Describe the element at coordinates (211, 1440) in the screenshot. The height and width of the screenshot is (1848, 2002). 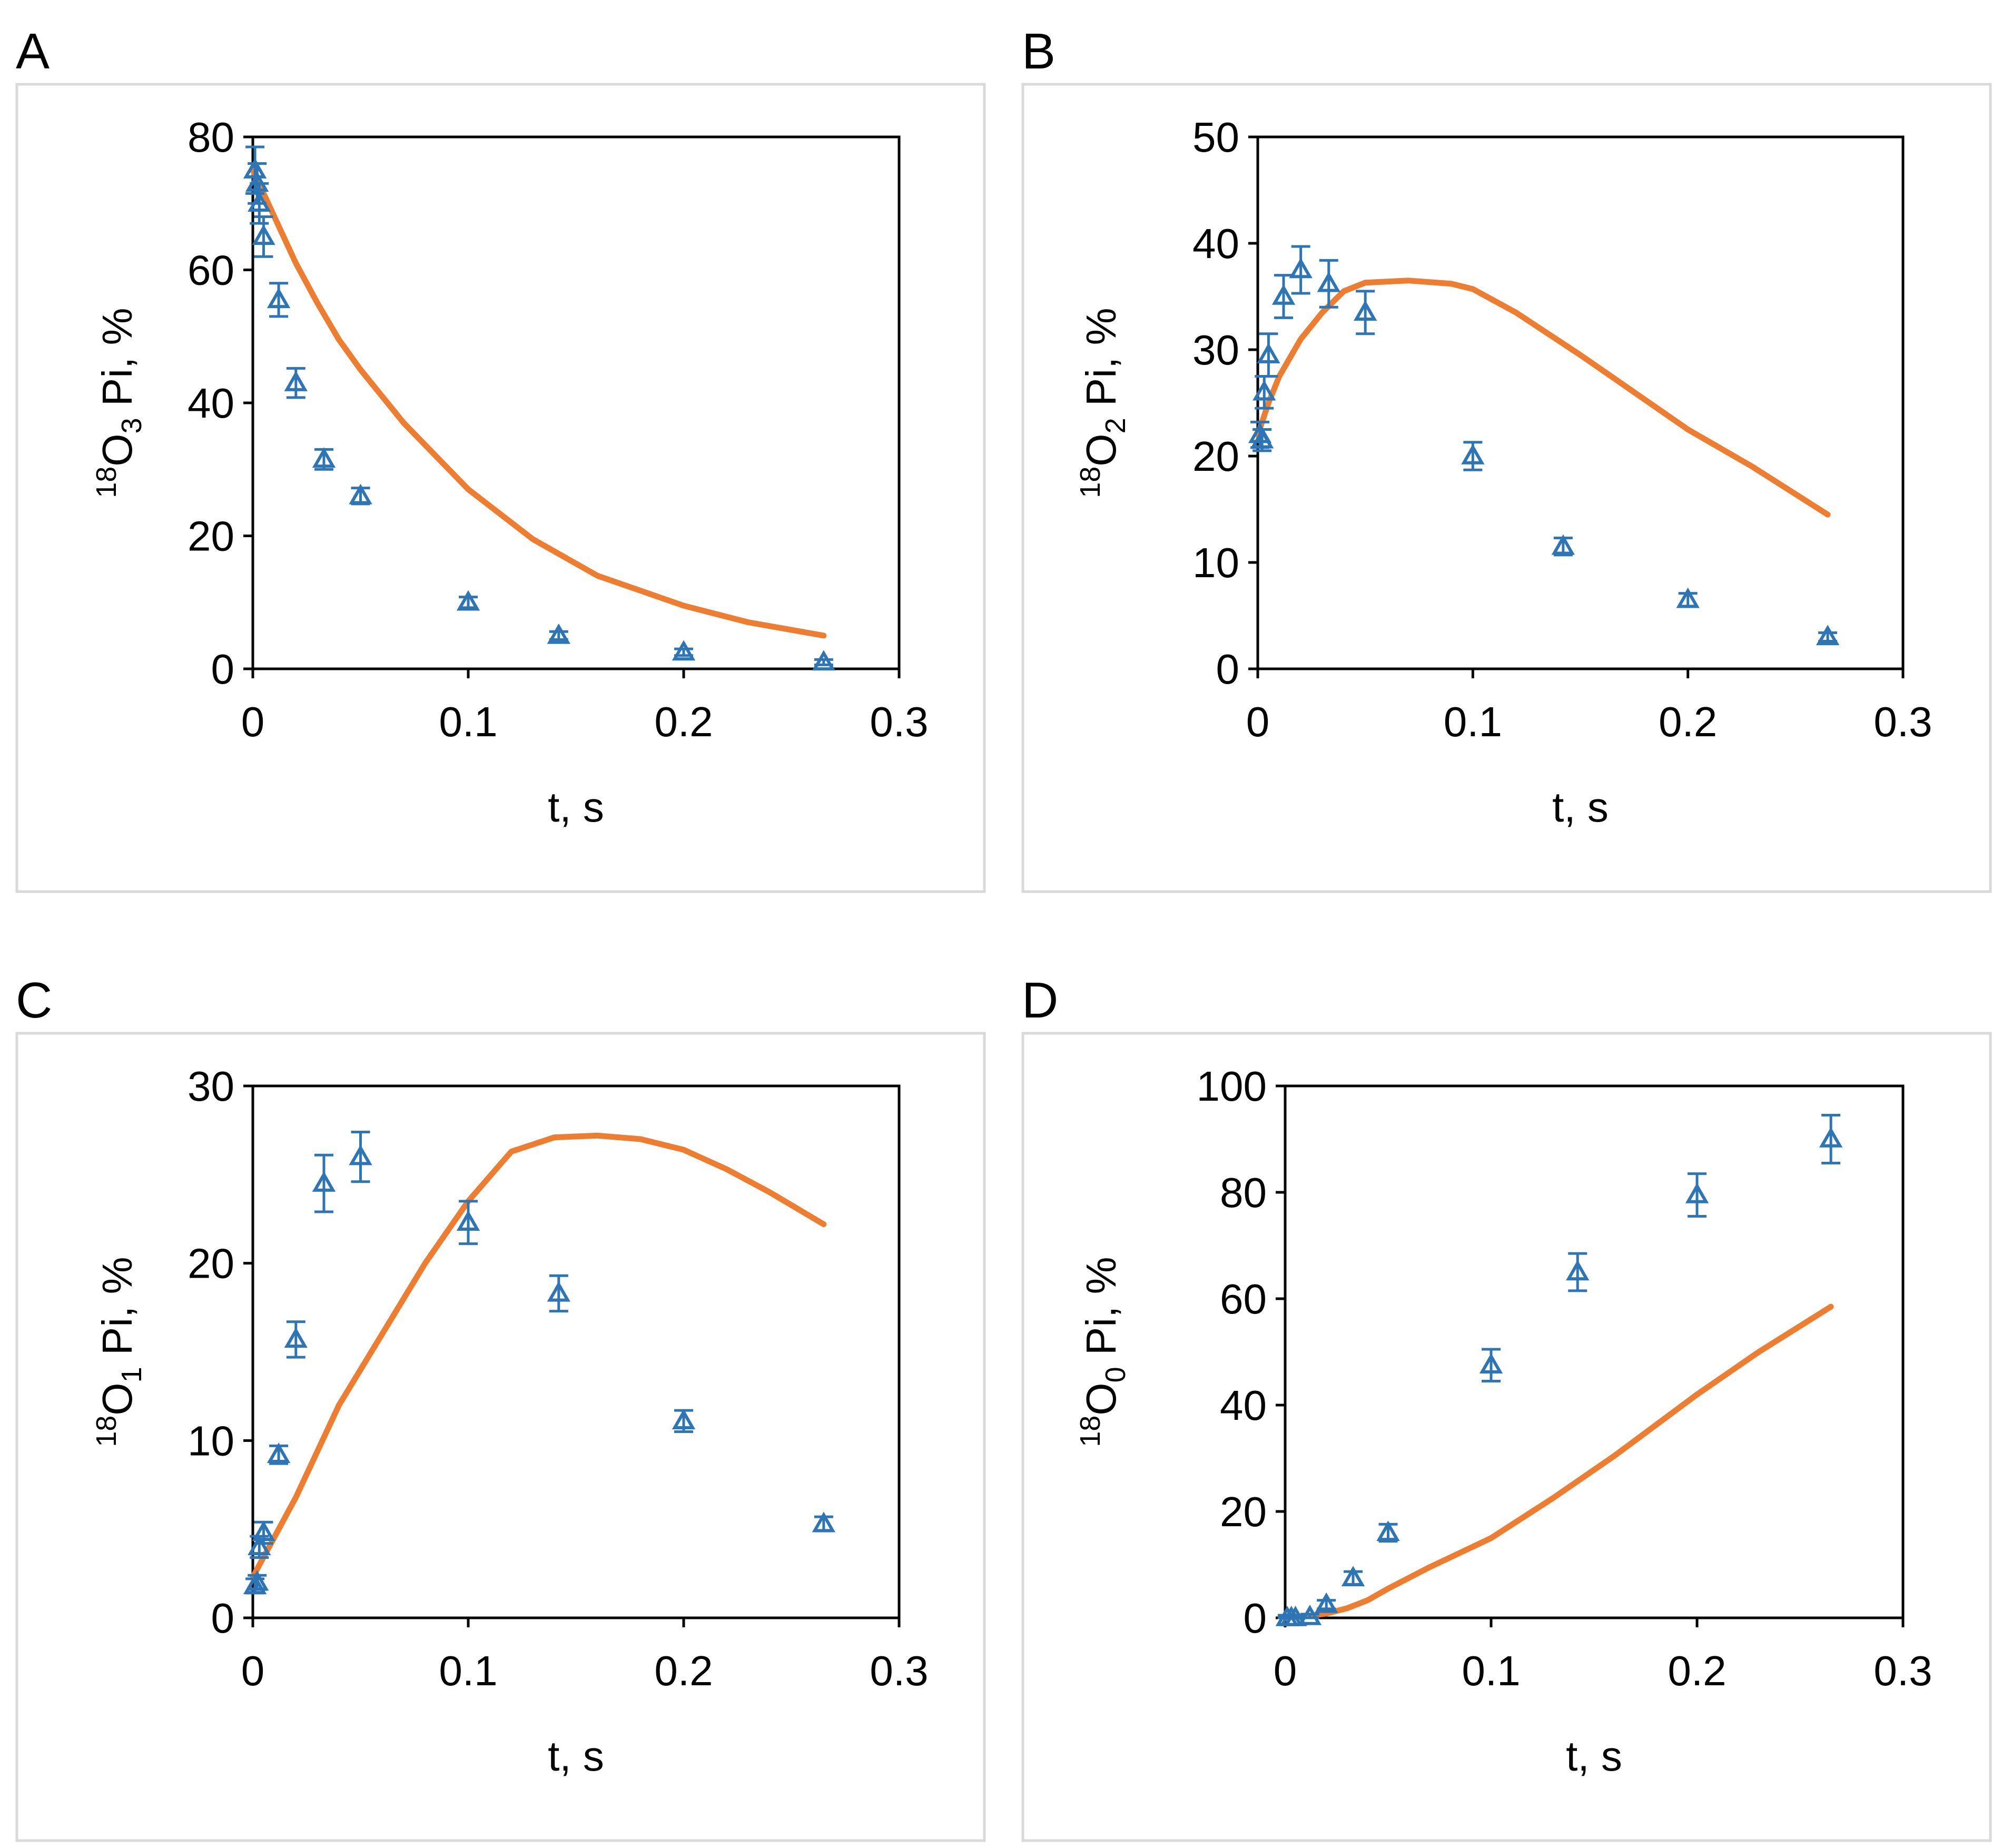
I see `y-tick-label: 10` at that location.